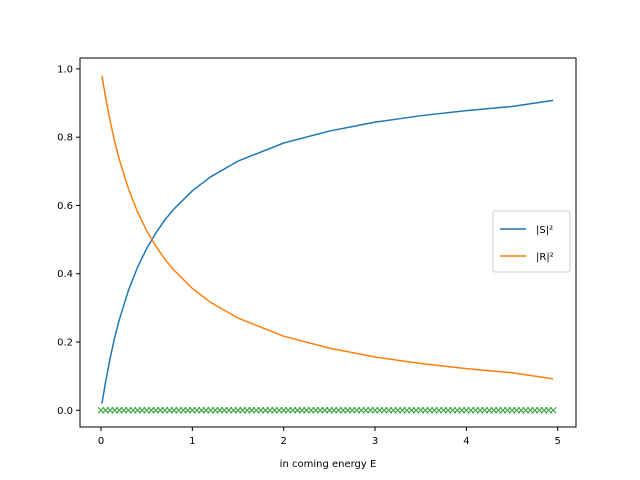  Describe the element at coordinates (284, 441) in the screenshot. I see `x-tick-label: 2` at that location.